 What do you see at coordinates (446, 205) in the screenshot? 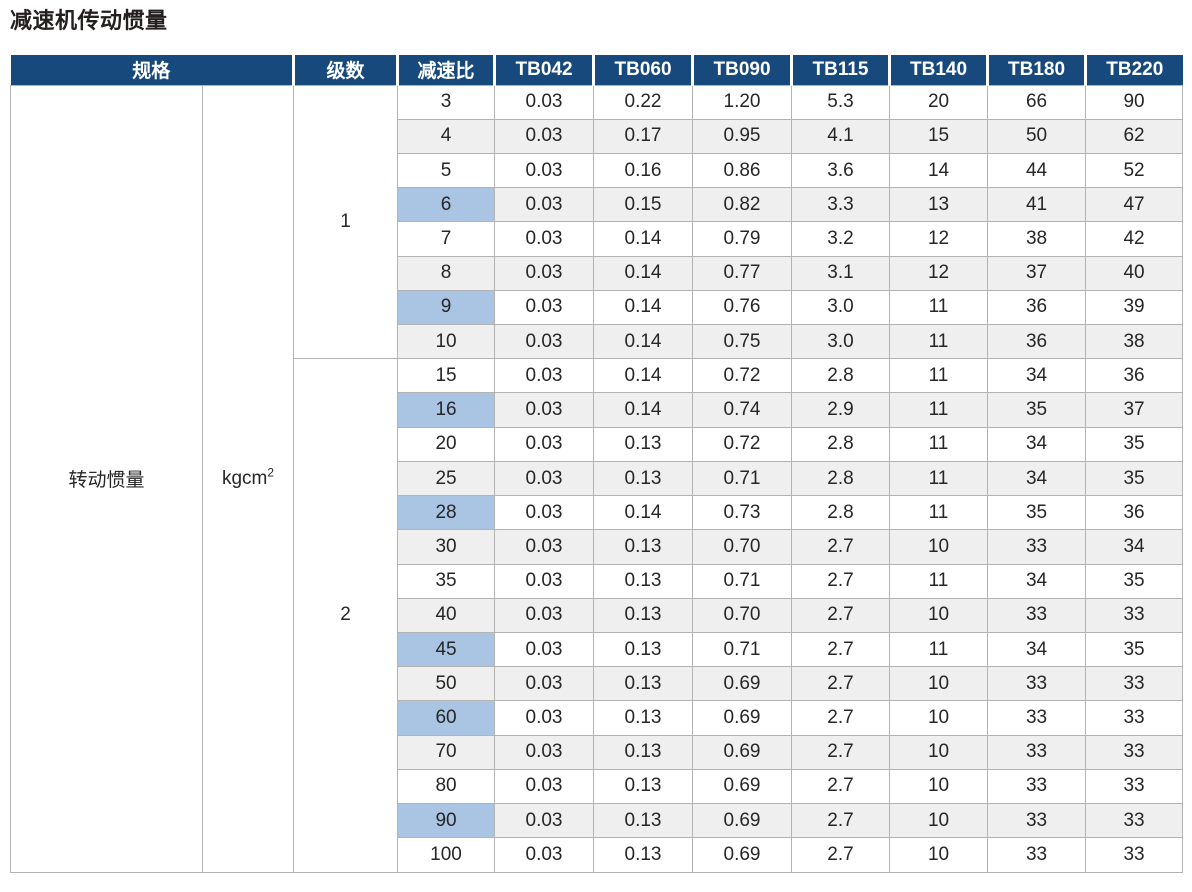
I see `ratio-cell: 6` at bounding box center [446, 205].